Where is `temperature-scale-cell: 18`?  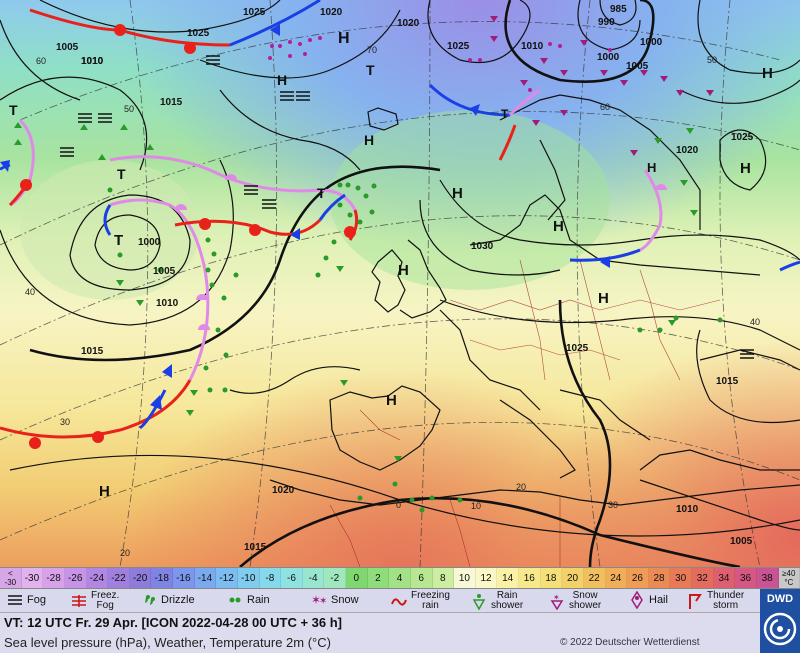
temperature-scale-cell: 18 is located at coordinates (551, 578).